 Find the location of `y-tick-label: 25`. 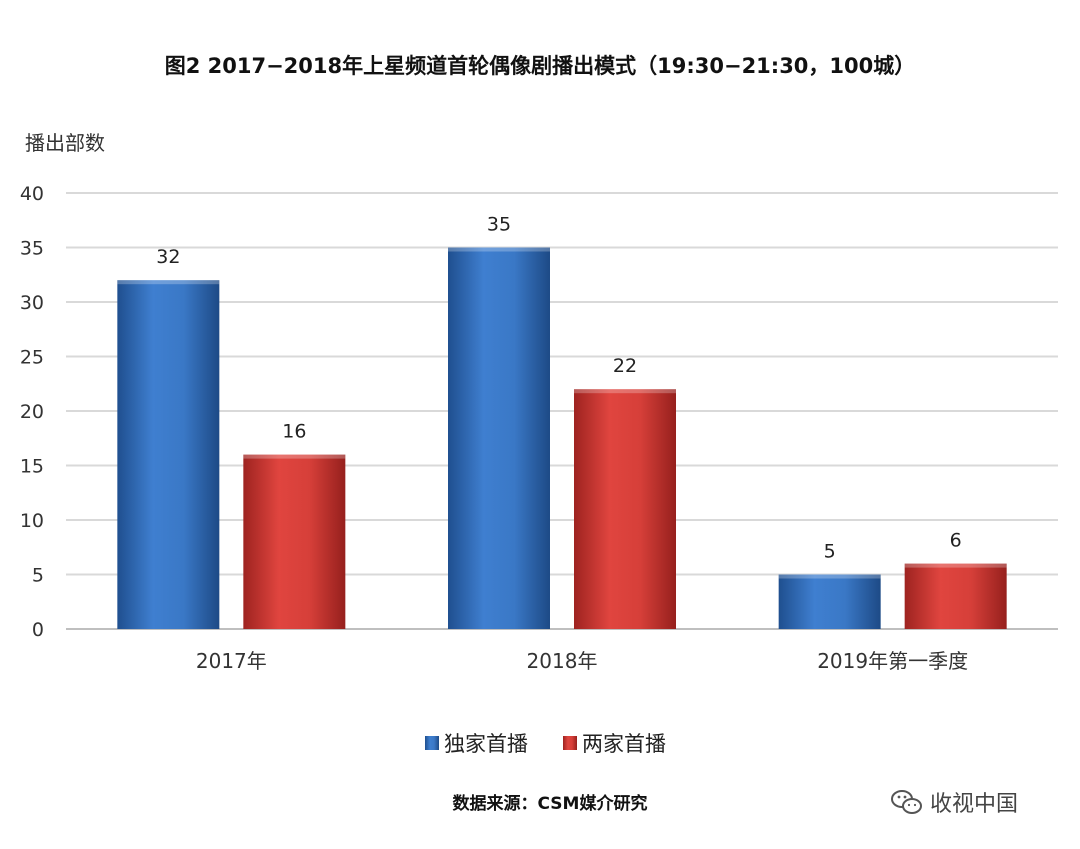

y-tick-label: 25 is located at coordinates (32, 358).